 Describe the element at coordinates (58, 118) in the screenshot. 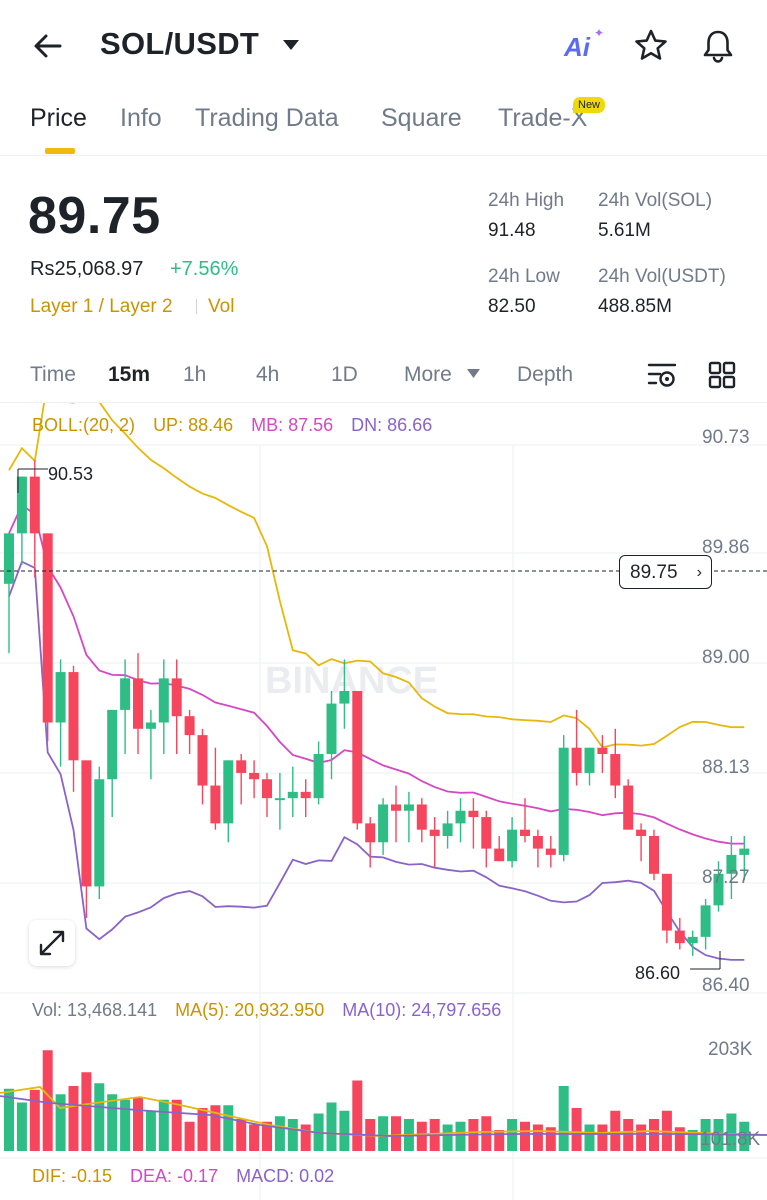

I see `tab-price: Price` at that location.